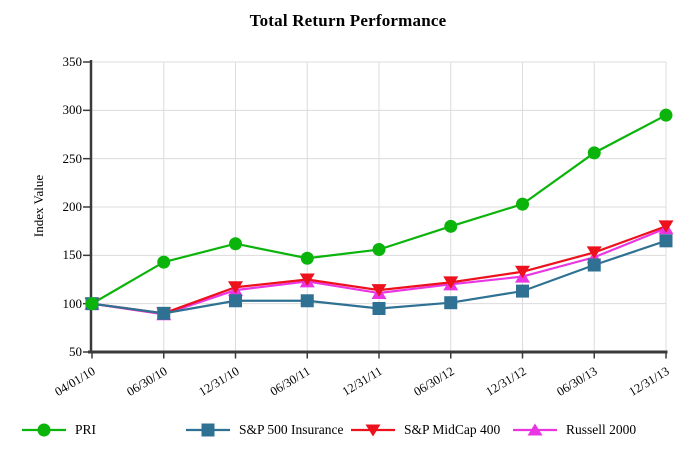 The image size is (696, 464). What do you see at coordinates (291, 429) in the screenshot?
I see `legend-label: S&P 500 Insurance` at bounding box center [291, 429].